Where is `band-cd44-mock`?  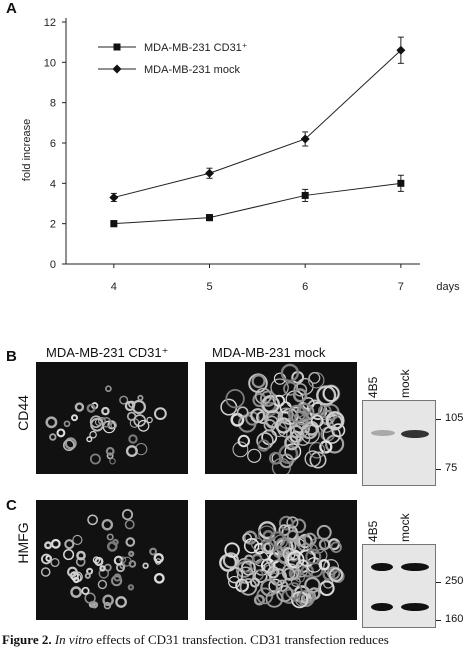 band-cd44-mock is located at coordinates (415, 434).